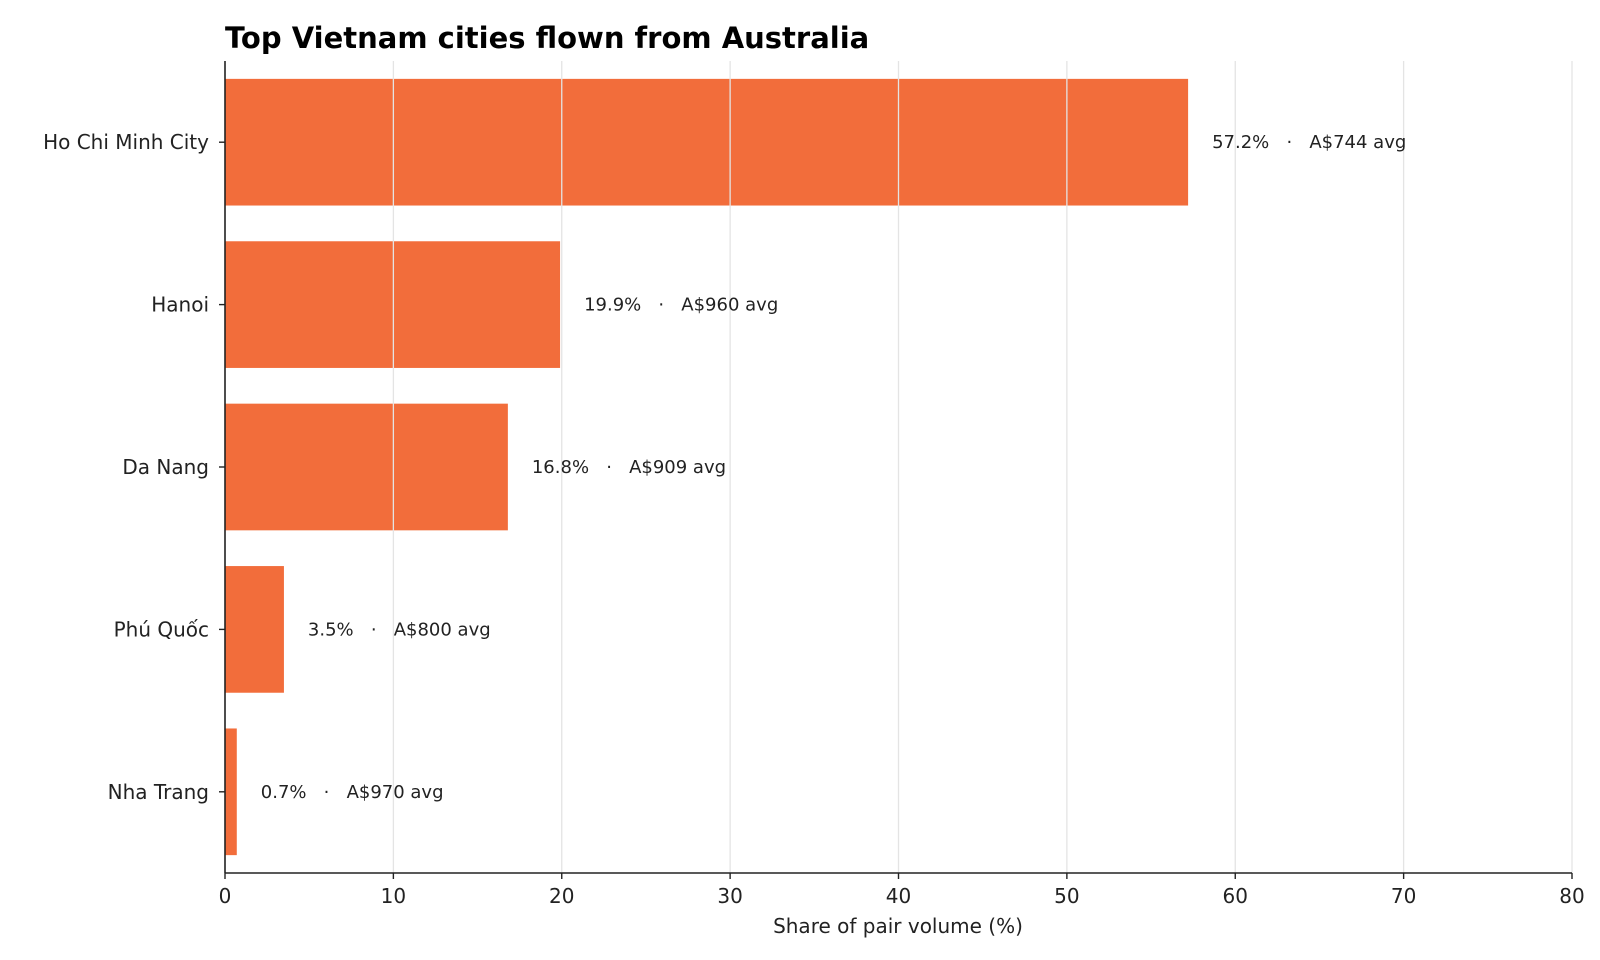 Image resolution: width=1600 pixels, height=960 pixels. I want to click on category-label-4: Nha Trang, so click(158, 792).